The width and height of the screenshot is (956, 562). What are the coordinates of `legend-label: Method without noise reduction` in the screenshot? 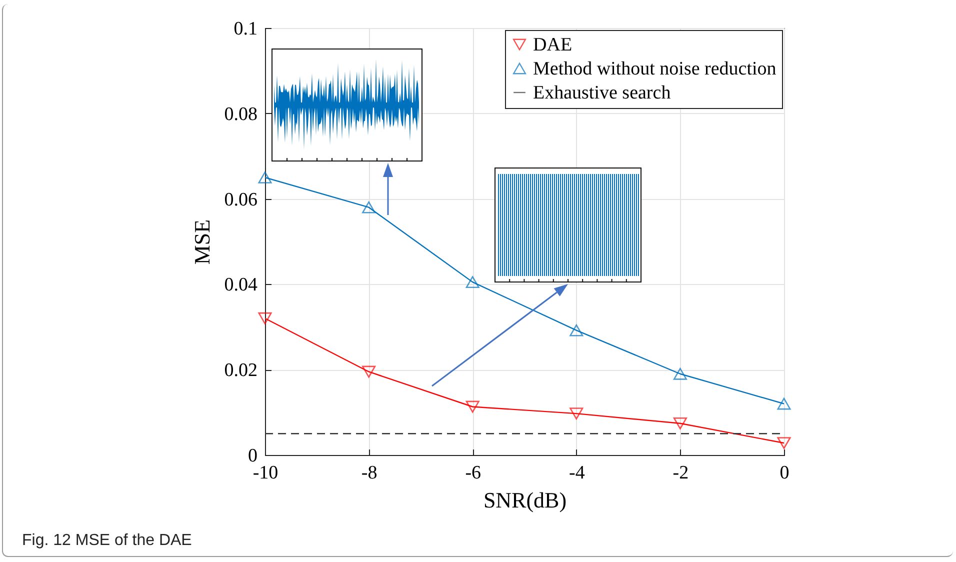 It's located at (655, 69).